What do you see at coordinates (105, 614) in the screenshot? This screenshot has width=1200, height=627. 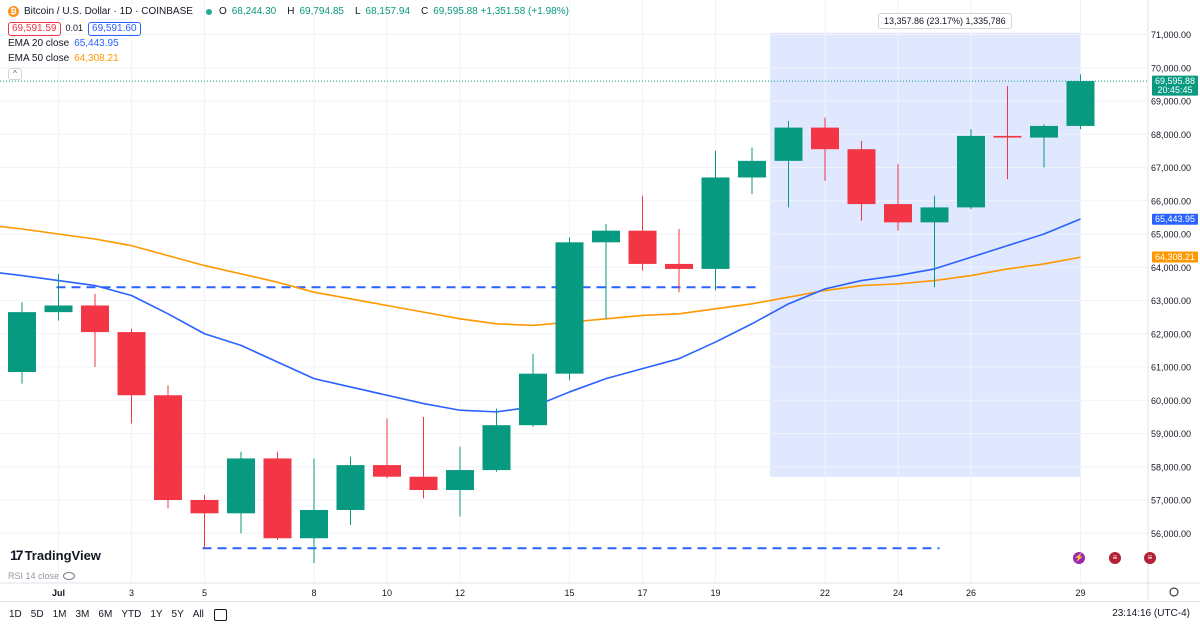 I see `timeframe-6m: 6M` at bounding box center [105, 614].